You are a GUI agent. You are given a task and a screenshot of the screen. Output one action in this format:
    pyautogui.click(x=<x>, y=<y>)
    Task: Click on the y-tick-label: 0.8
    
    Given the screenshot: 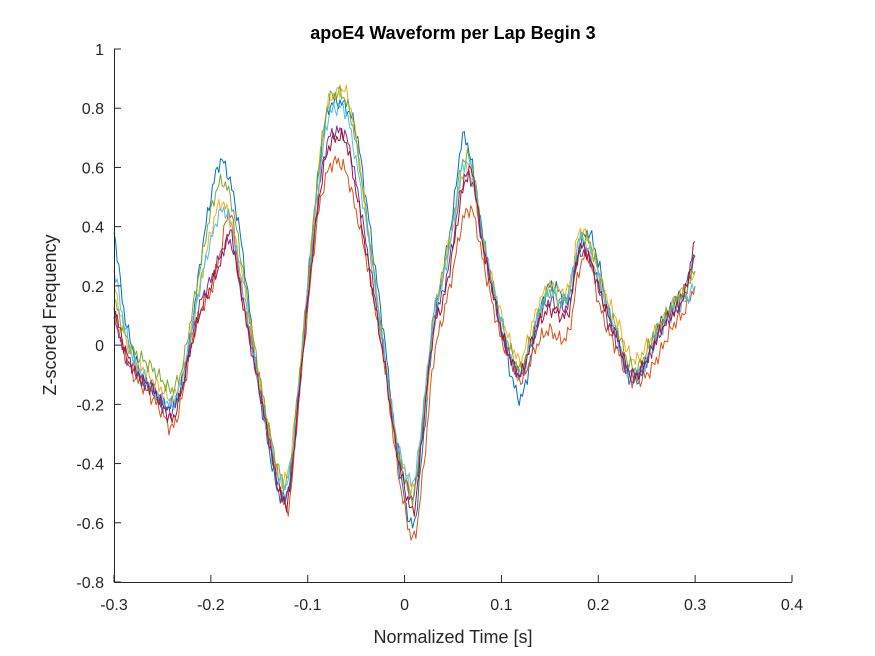 What is the action you would take?
    pyautogui.click(x=93, y=109)
    